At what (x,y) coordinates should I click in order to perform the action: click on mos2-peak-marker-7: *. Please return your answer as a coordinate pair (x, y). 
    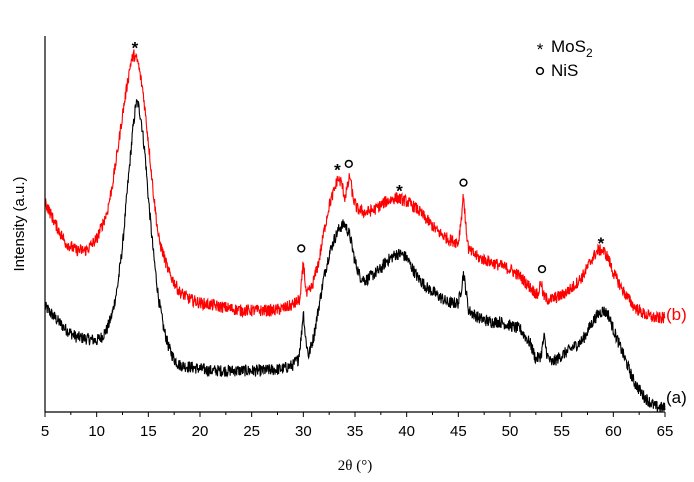
    Looking at the image, I should click on (601, 243).